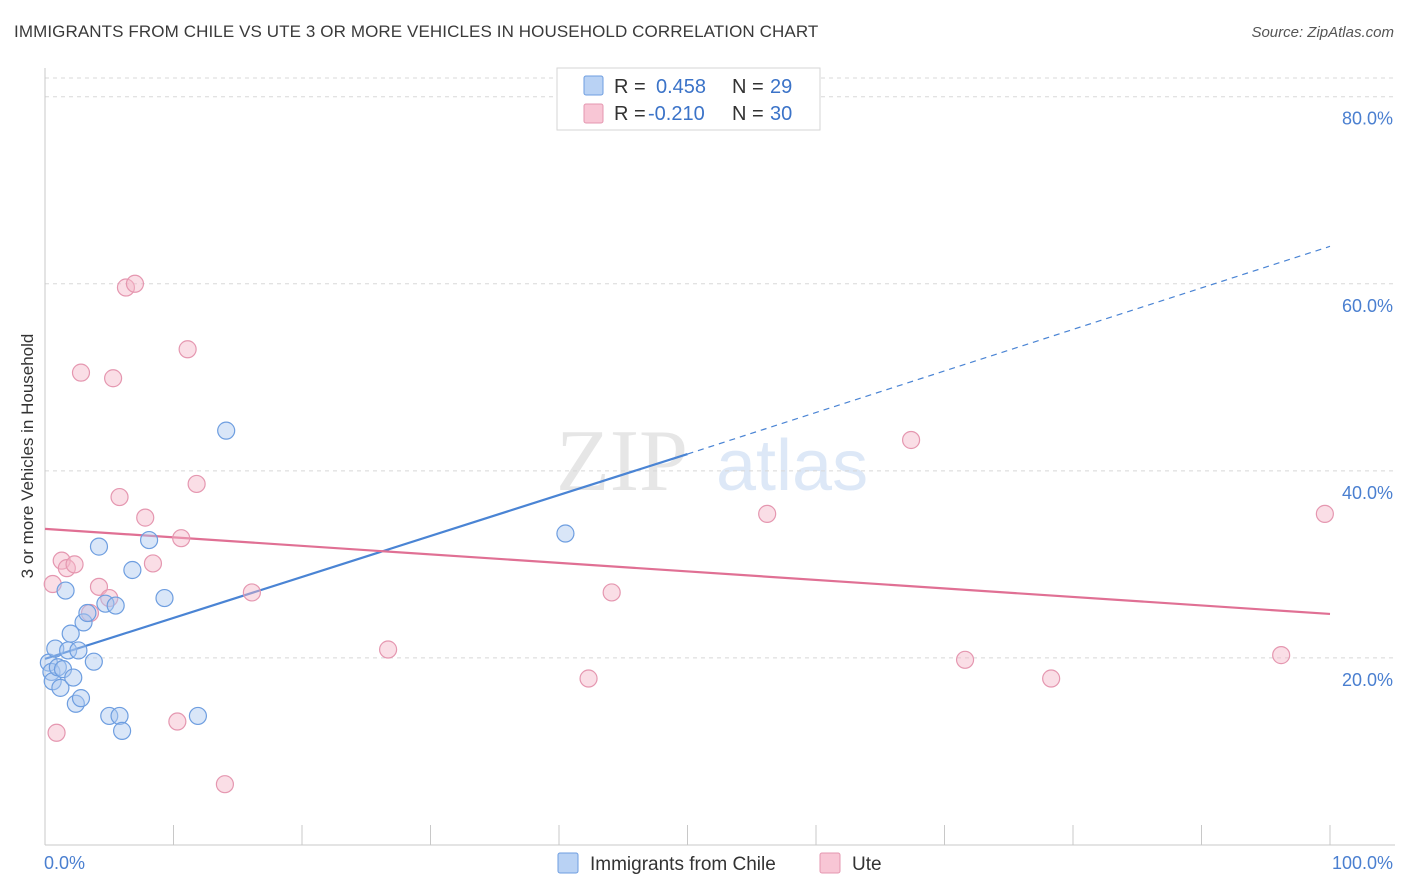  What do you see at coordinates (593, 113) in the screenshot?
I see `legend-swatch-pink` at bounding box center [593, 113].